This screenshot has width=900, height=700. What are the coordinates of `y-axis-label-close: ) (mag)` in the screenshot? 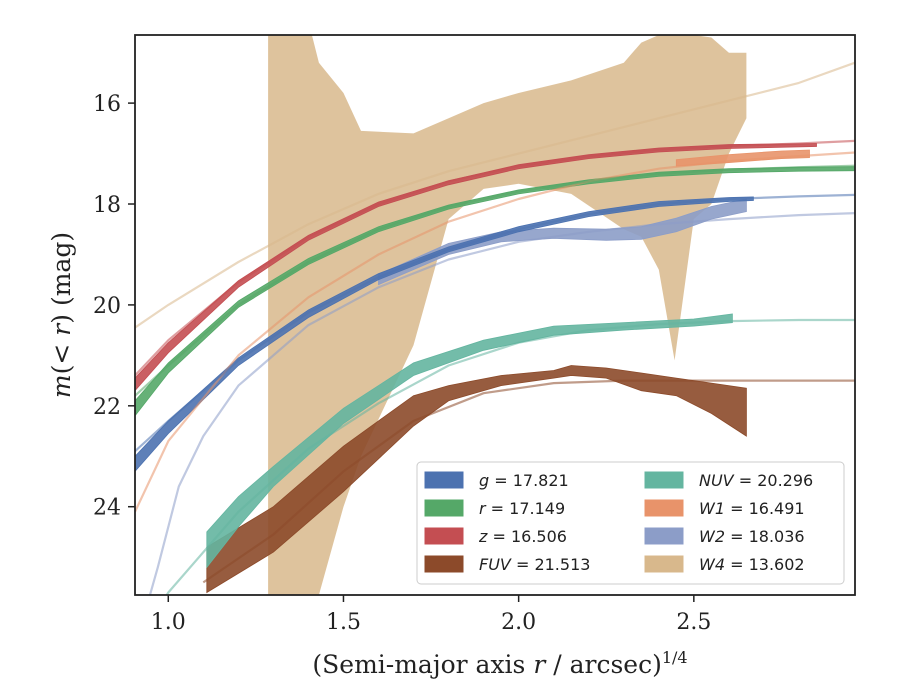 It's located at (61, 278).